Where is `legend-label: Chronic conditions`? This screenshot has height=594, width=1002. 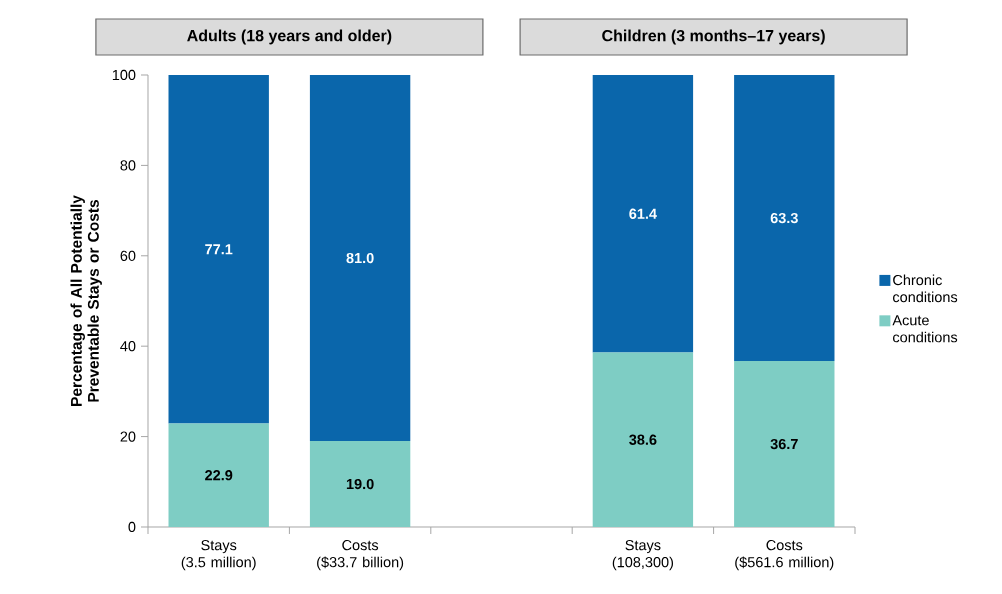 legend-label: Chronic conditions is located at coordinates (925, 288).